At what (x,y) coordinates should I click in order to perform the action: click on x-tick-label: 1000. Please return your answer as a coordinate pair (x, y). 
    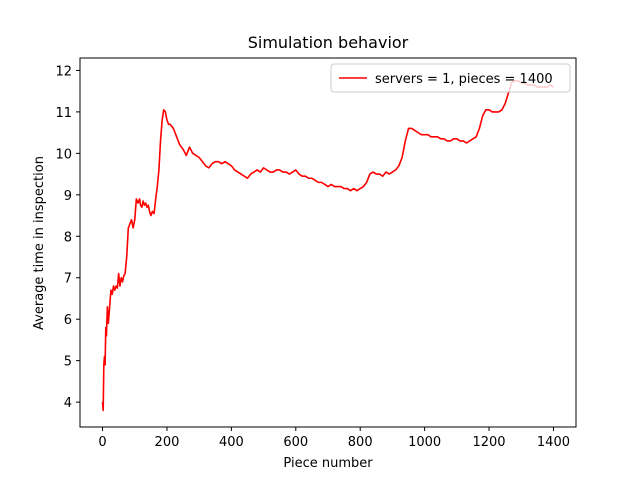
    Looking at the image, I should click on (424, 442).